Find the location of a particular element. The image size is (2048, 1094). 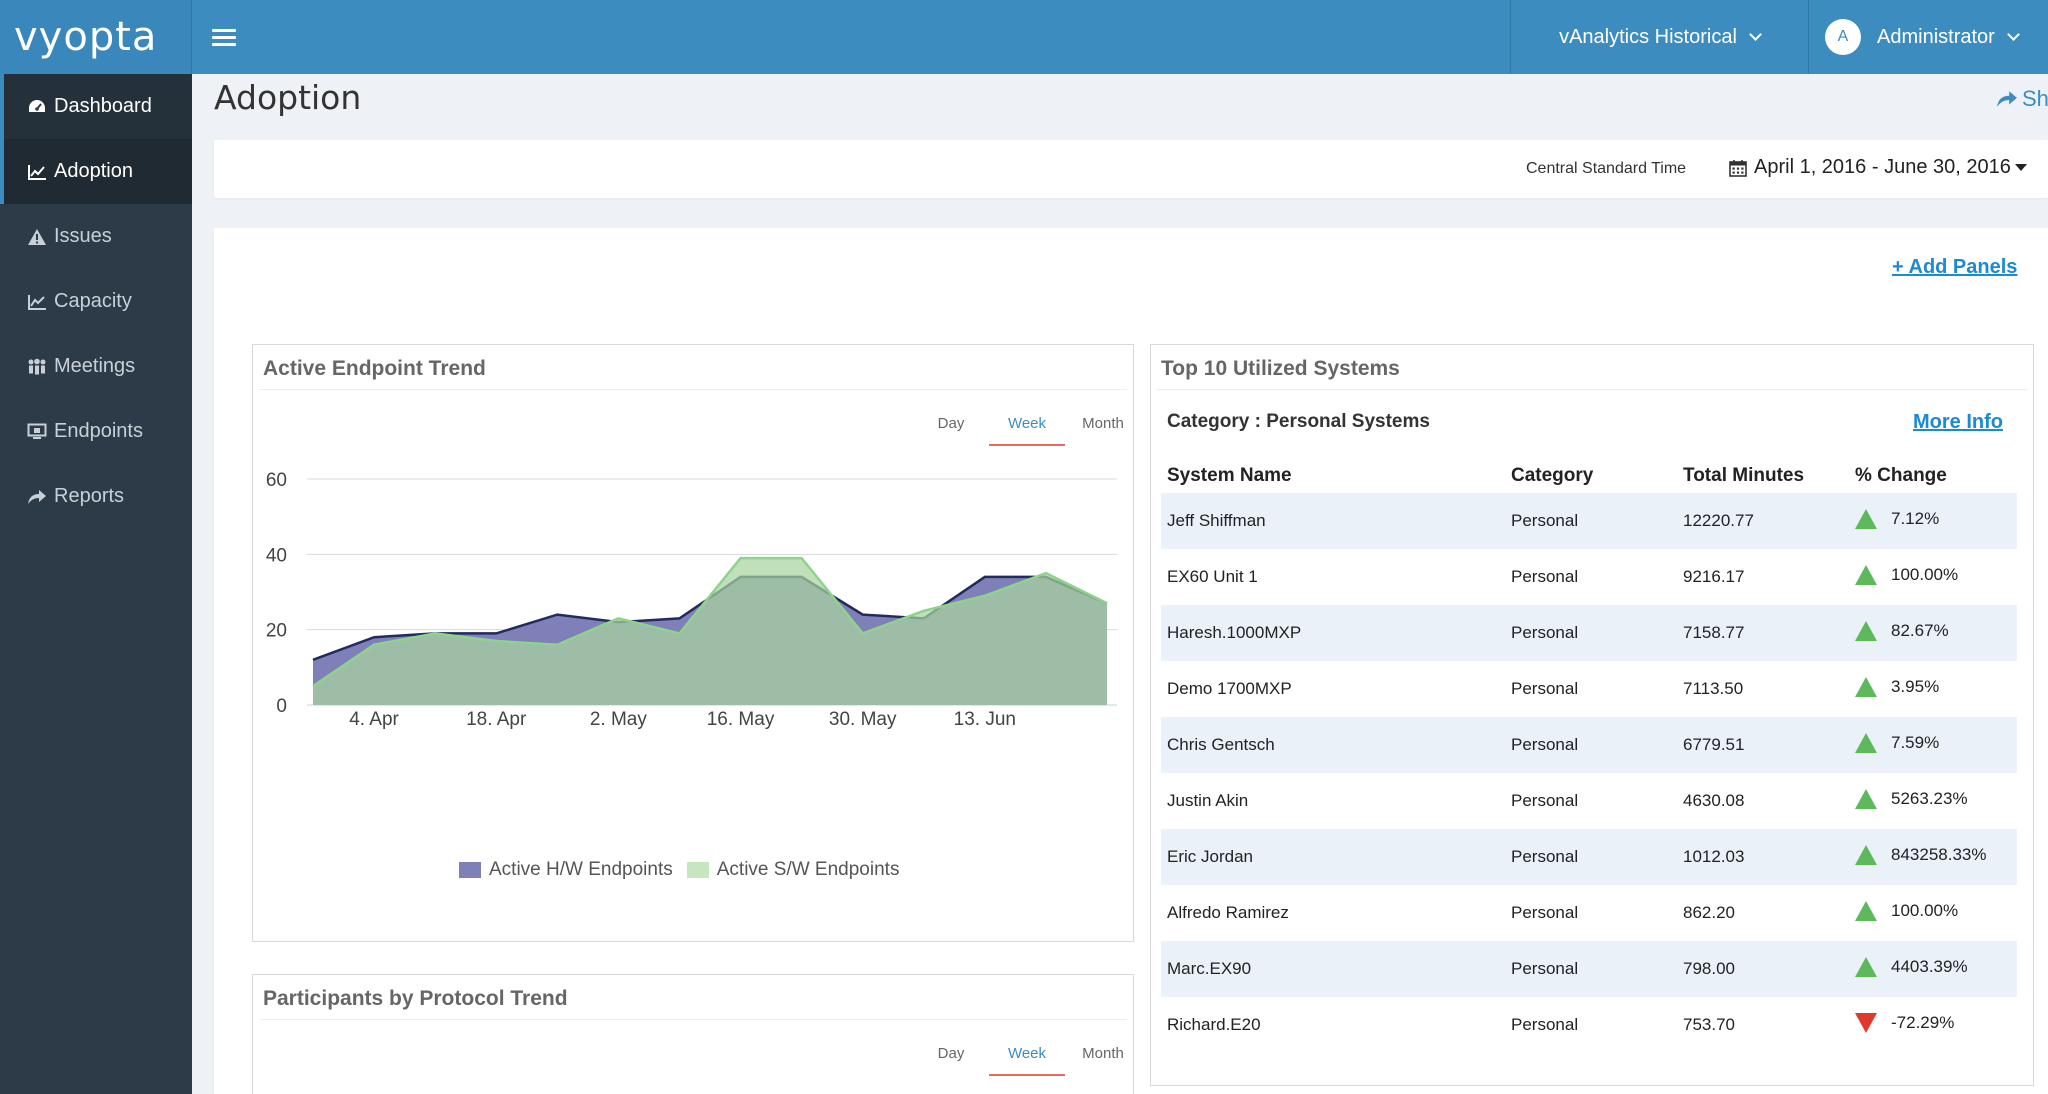

x-tick-label: 18. Apr is located at coordinates (496, 719).